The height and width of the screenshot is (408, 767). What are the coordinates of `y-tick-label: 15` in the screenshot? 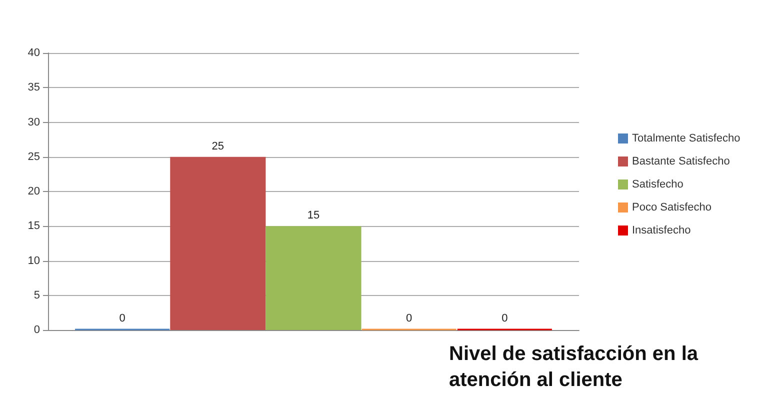 It's located at (34, 226).